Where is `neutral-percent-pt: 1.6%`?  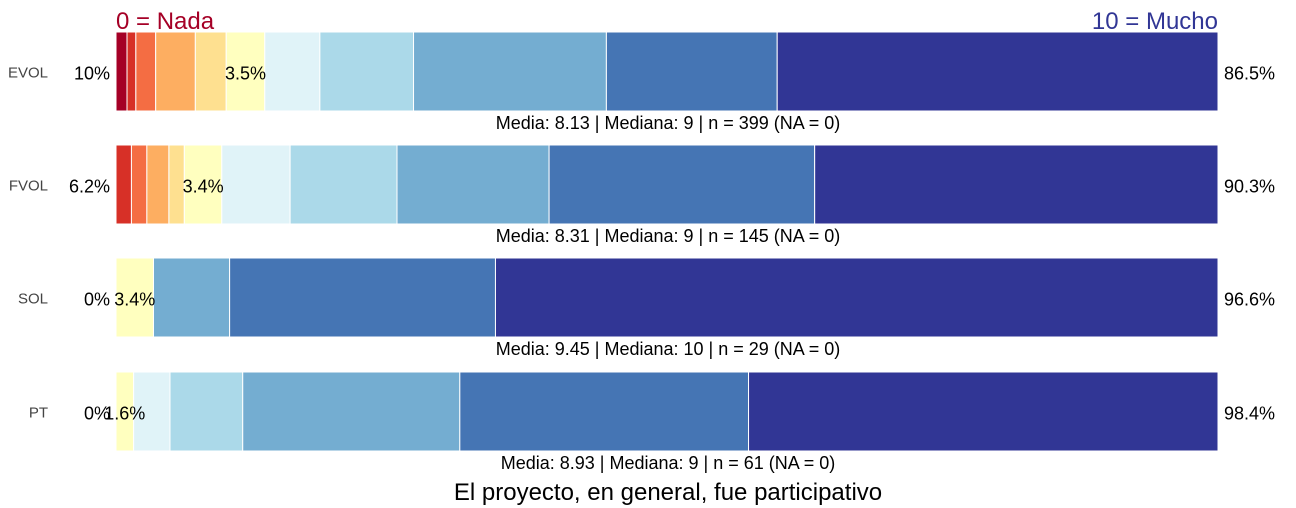 neutral-percent-pt: 1.6% is located at coordinates (124, 414).